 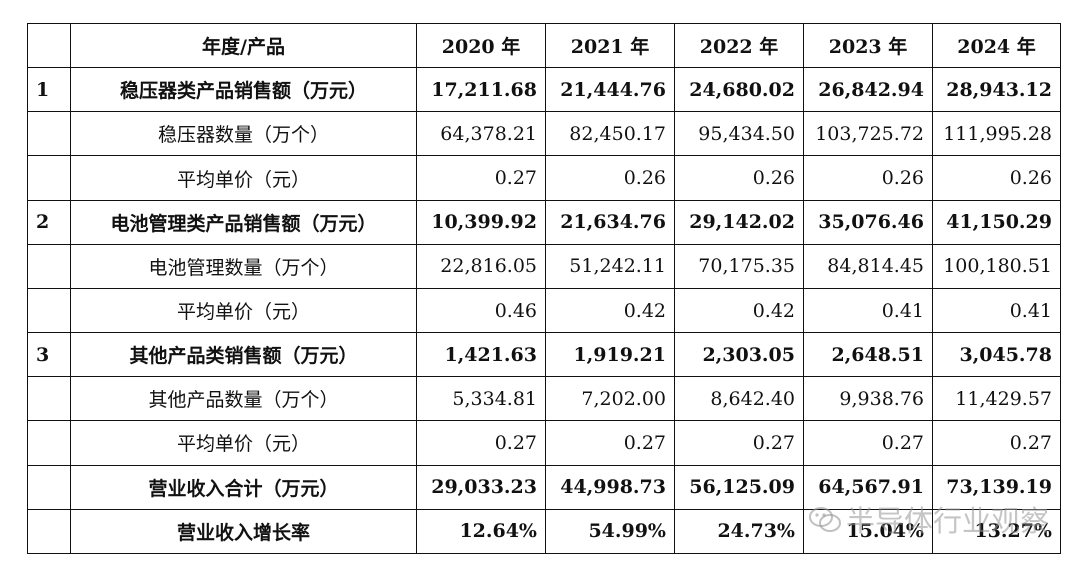 I want to click on value-cell: 103,725.72, so click(x=868, y=134).